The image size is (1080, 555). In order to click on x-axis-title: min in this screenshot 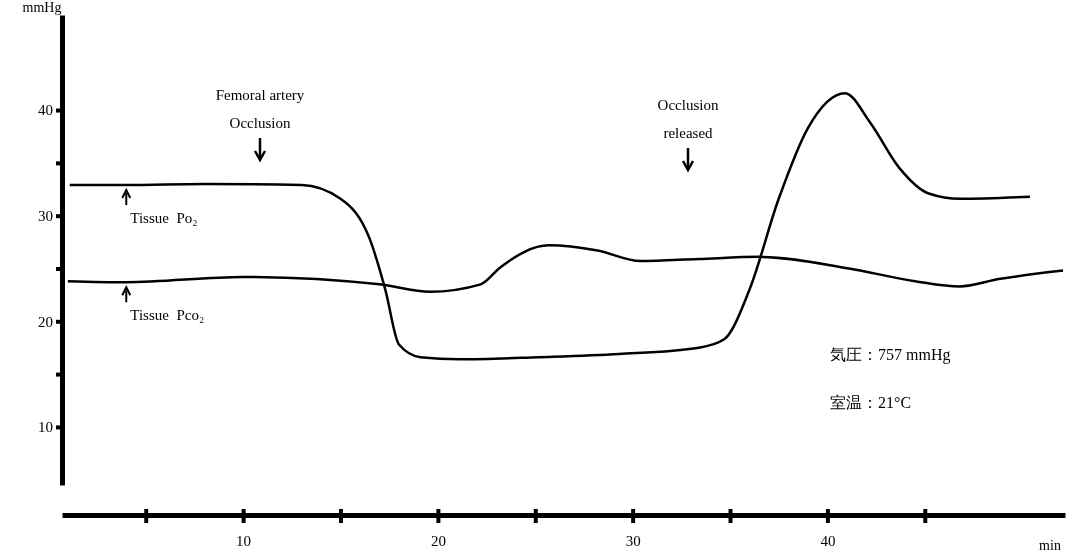, I will do `click(1050, 545)`.